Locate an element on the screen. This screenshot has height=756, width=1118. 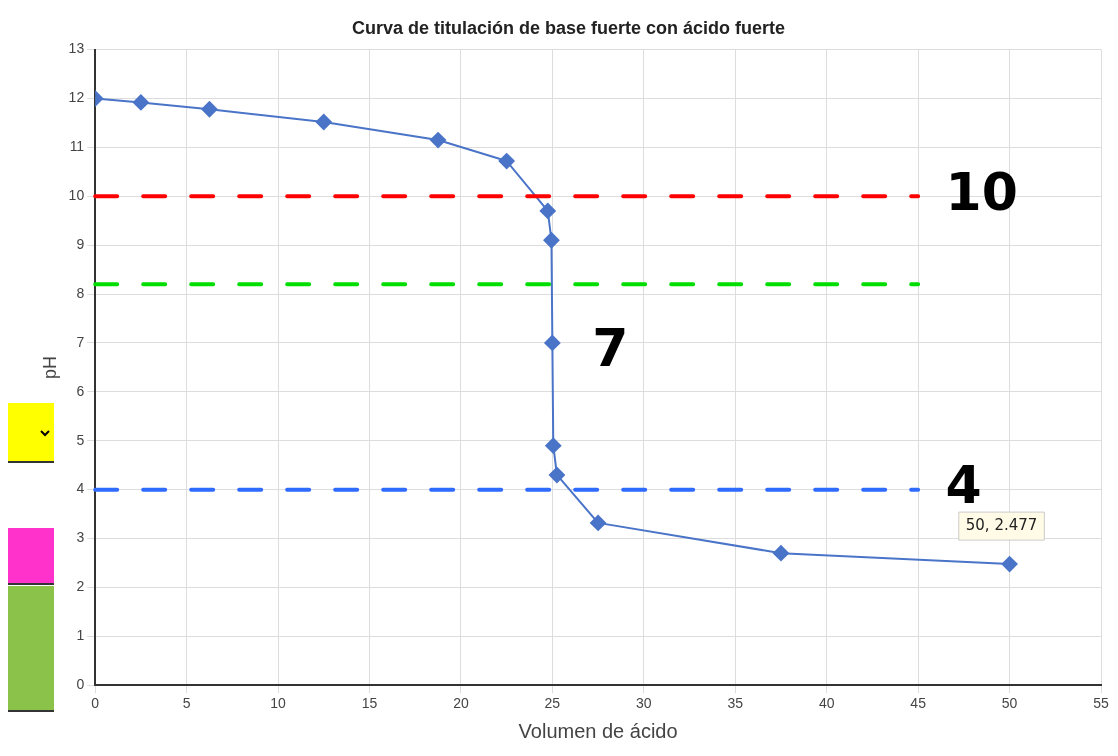
y-tick-label: 3 is located at coordinates (80, 537).